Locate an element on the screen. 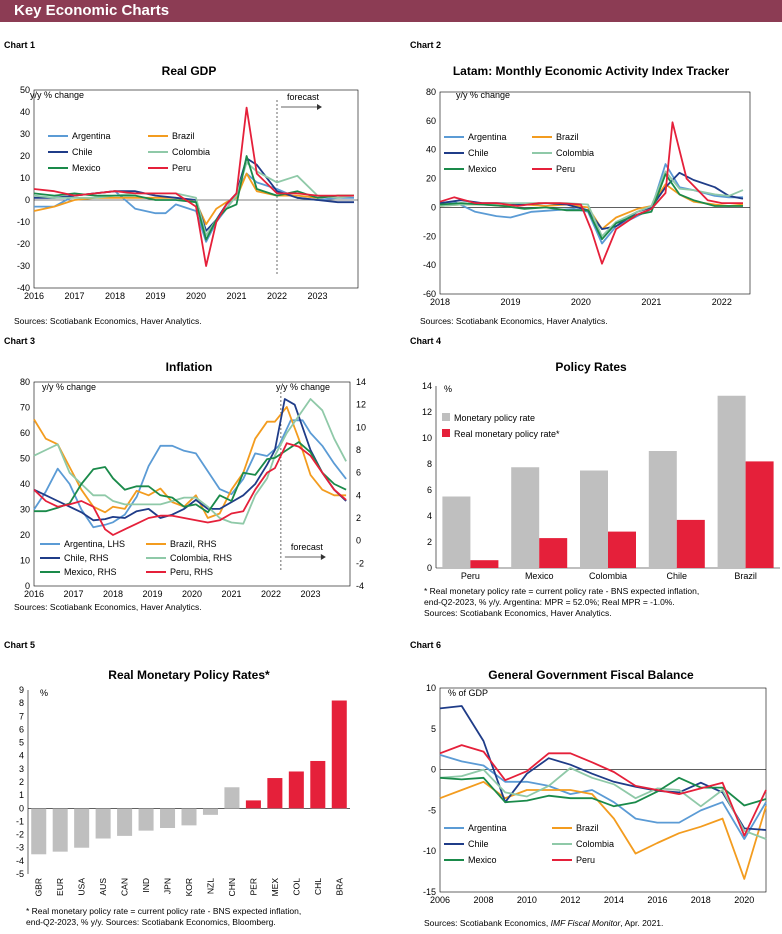 This screenshot has width=782, height=934. y-tick-label: 4 is located at coordinates (429, 516).